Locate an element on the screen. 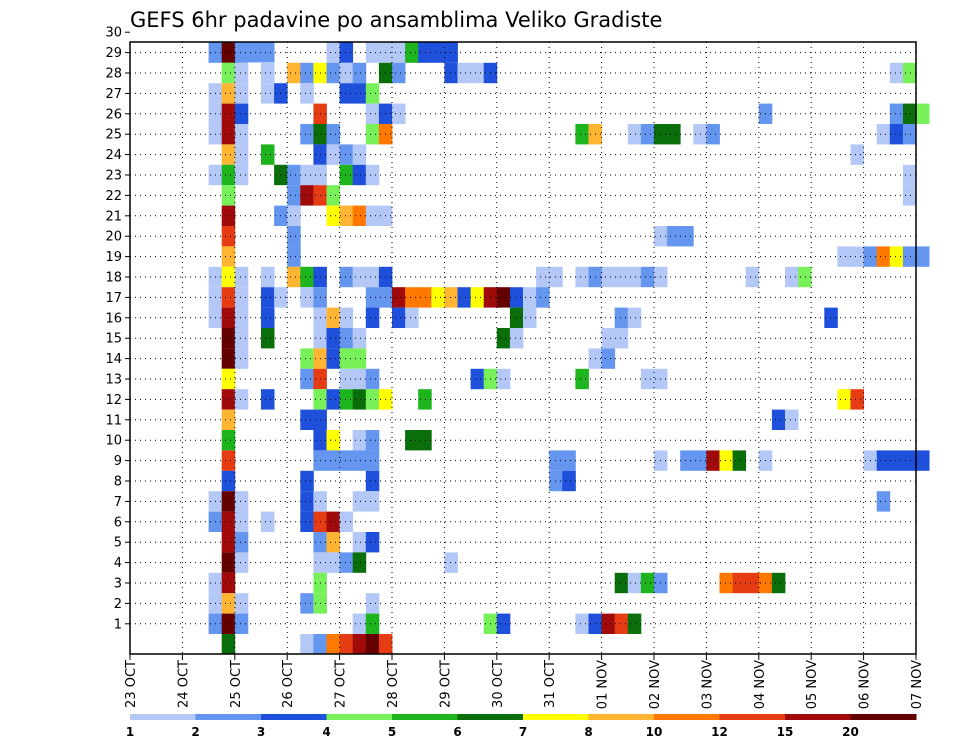 The height and width of the screenshot is (742, 960). x-tick-label: 25 OCT is located at coordinates (236, 684).